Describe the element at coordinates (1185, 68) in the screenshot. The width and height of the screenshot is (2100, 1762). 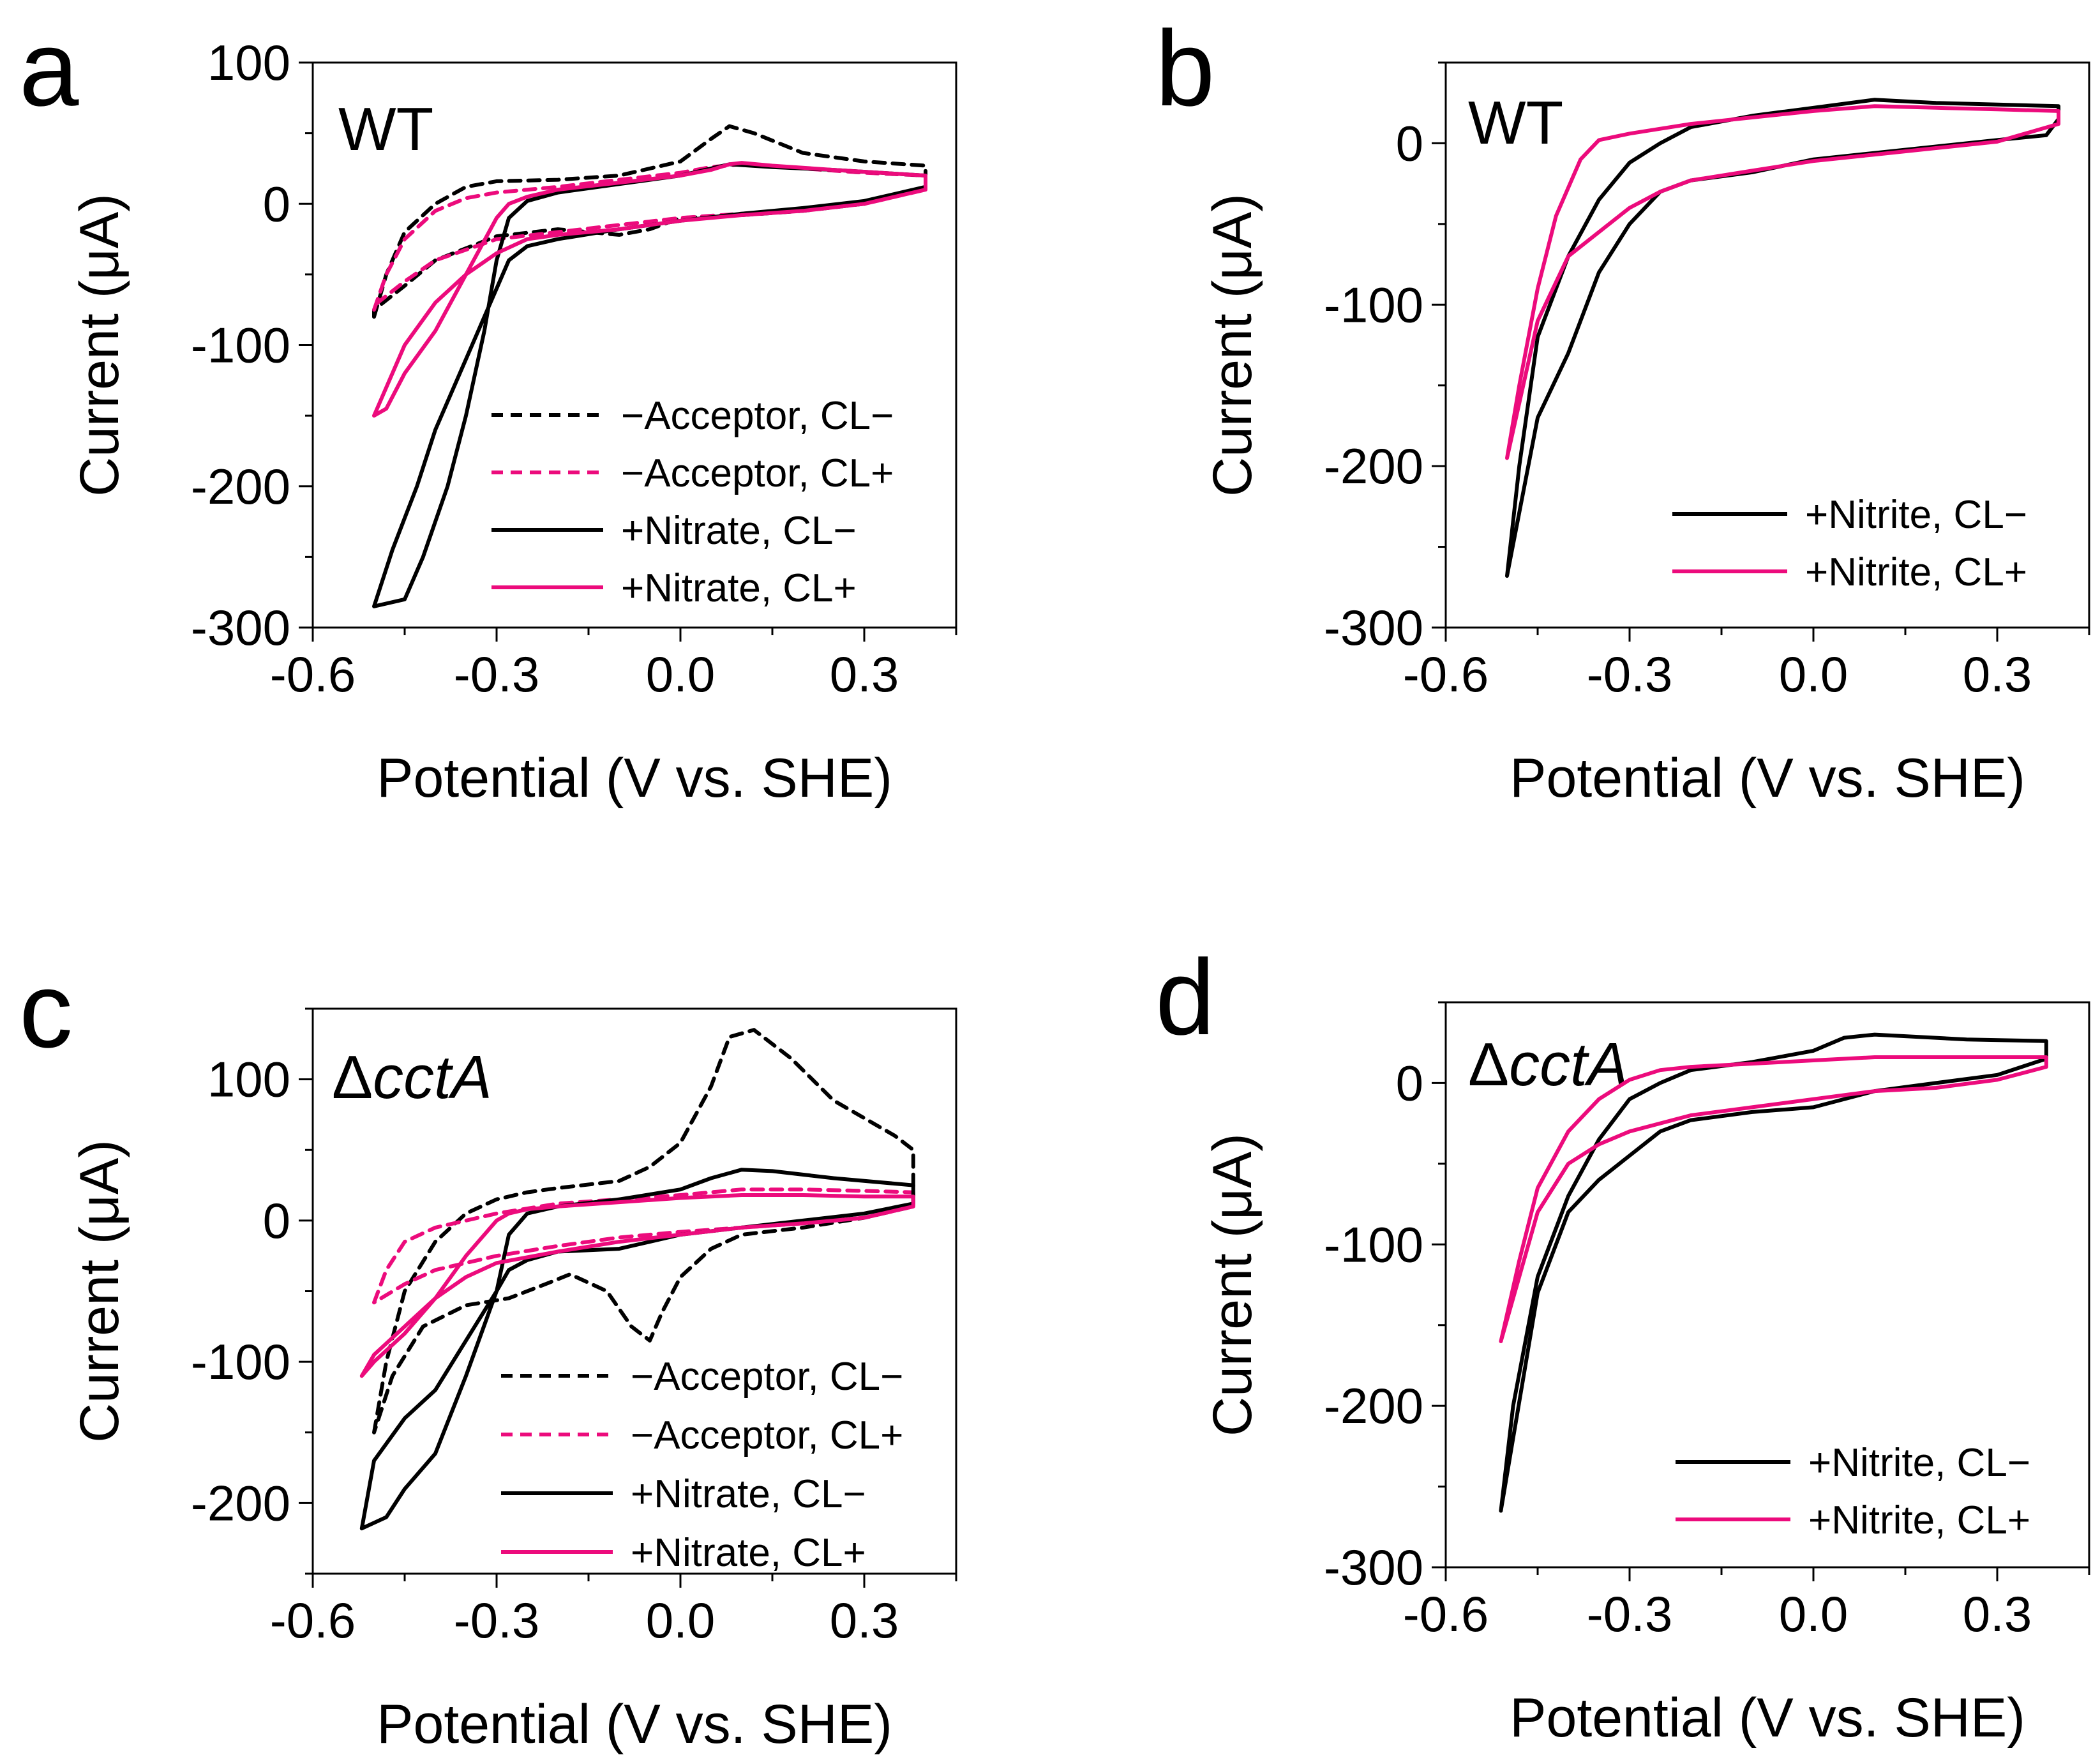
I see `panel-letter: b` at that location.